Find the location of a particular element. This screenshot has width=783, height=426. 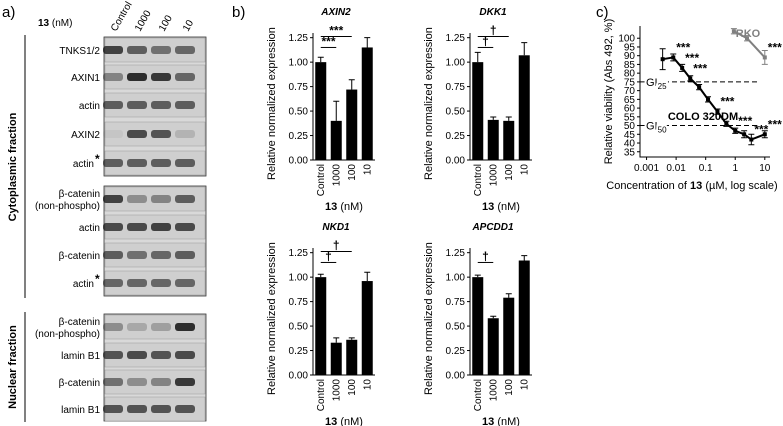

y-tick-label: 60 is located at coordinates (630, 109).